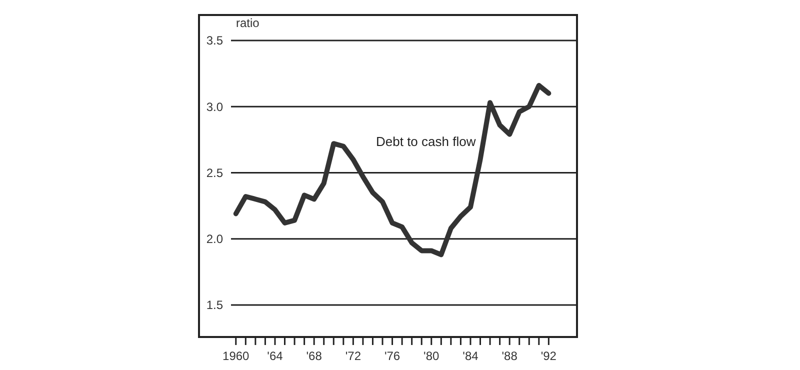  What do you see at coordinates (215, 107) in the screenshot?
I see `y-tick-label: 3.0` at bounding box center [215, 107].